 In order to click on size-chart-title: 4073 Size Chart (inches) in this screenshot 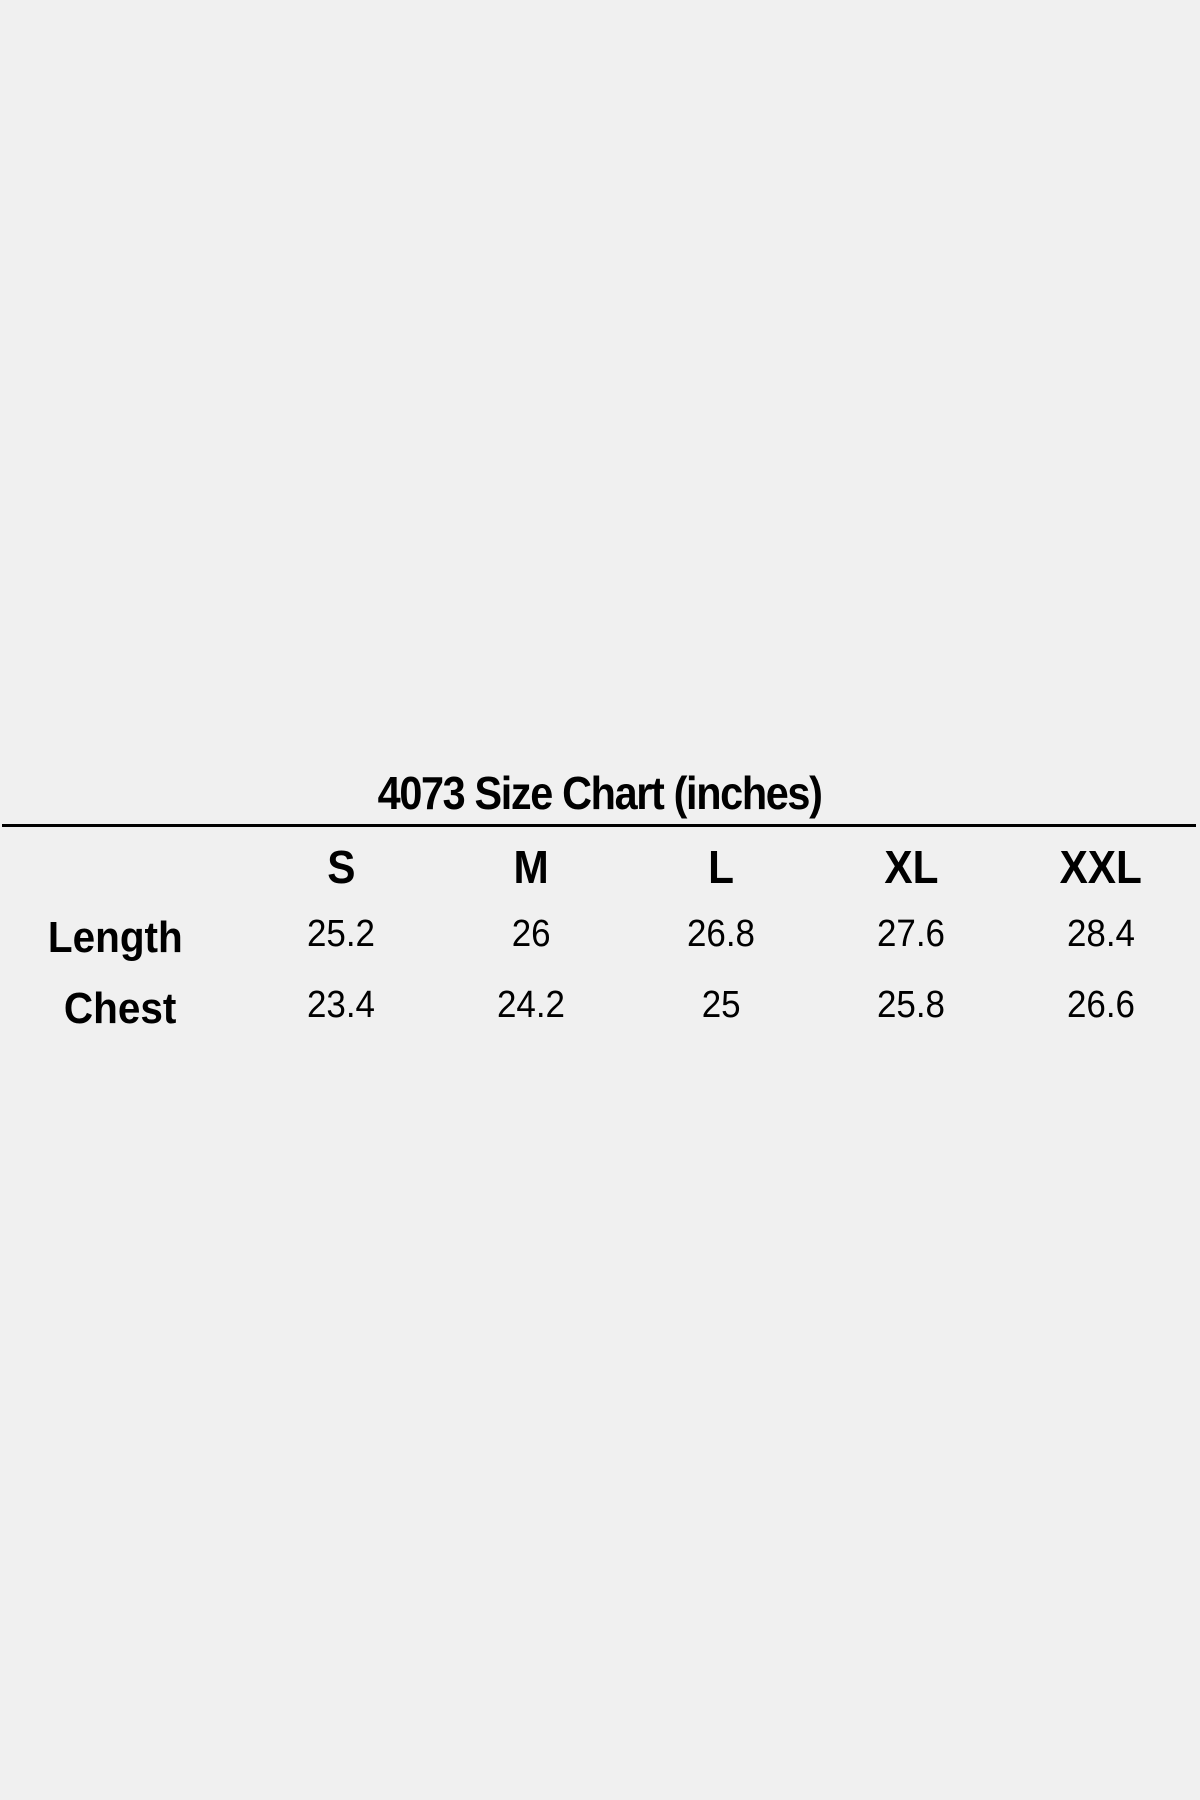, I will do `click(600, 793)`.